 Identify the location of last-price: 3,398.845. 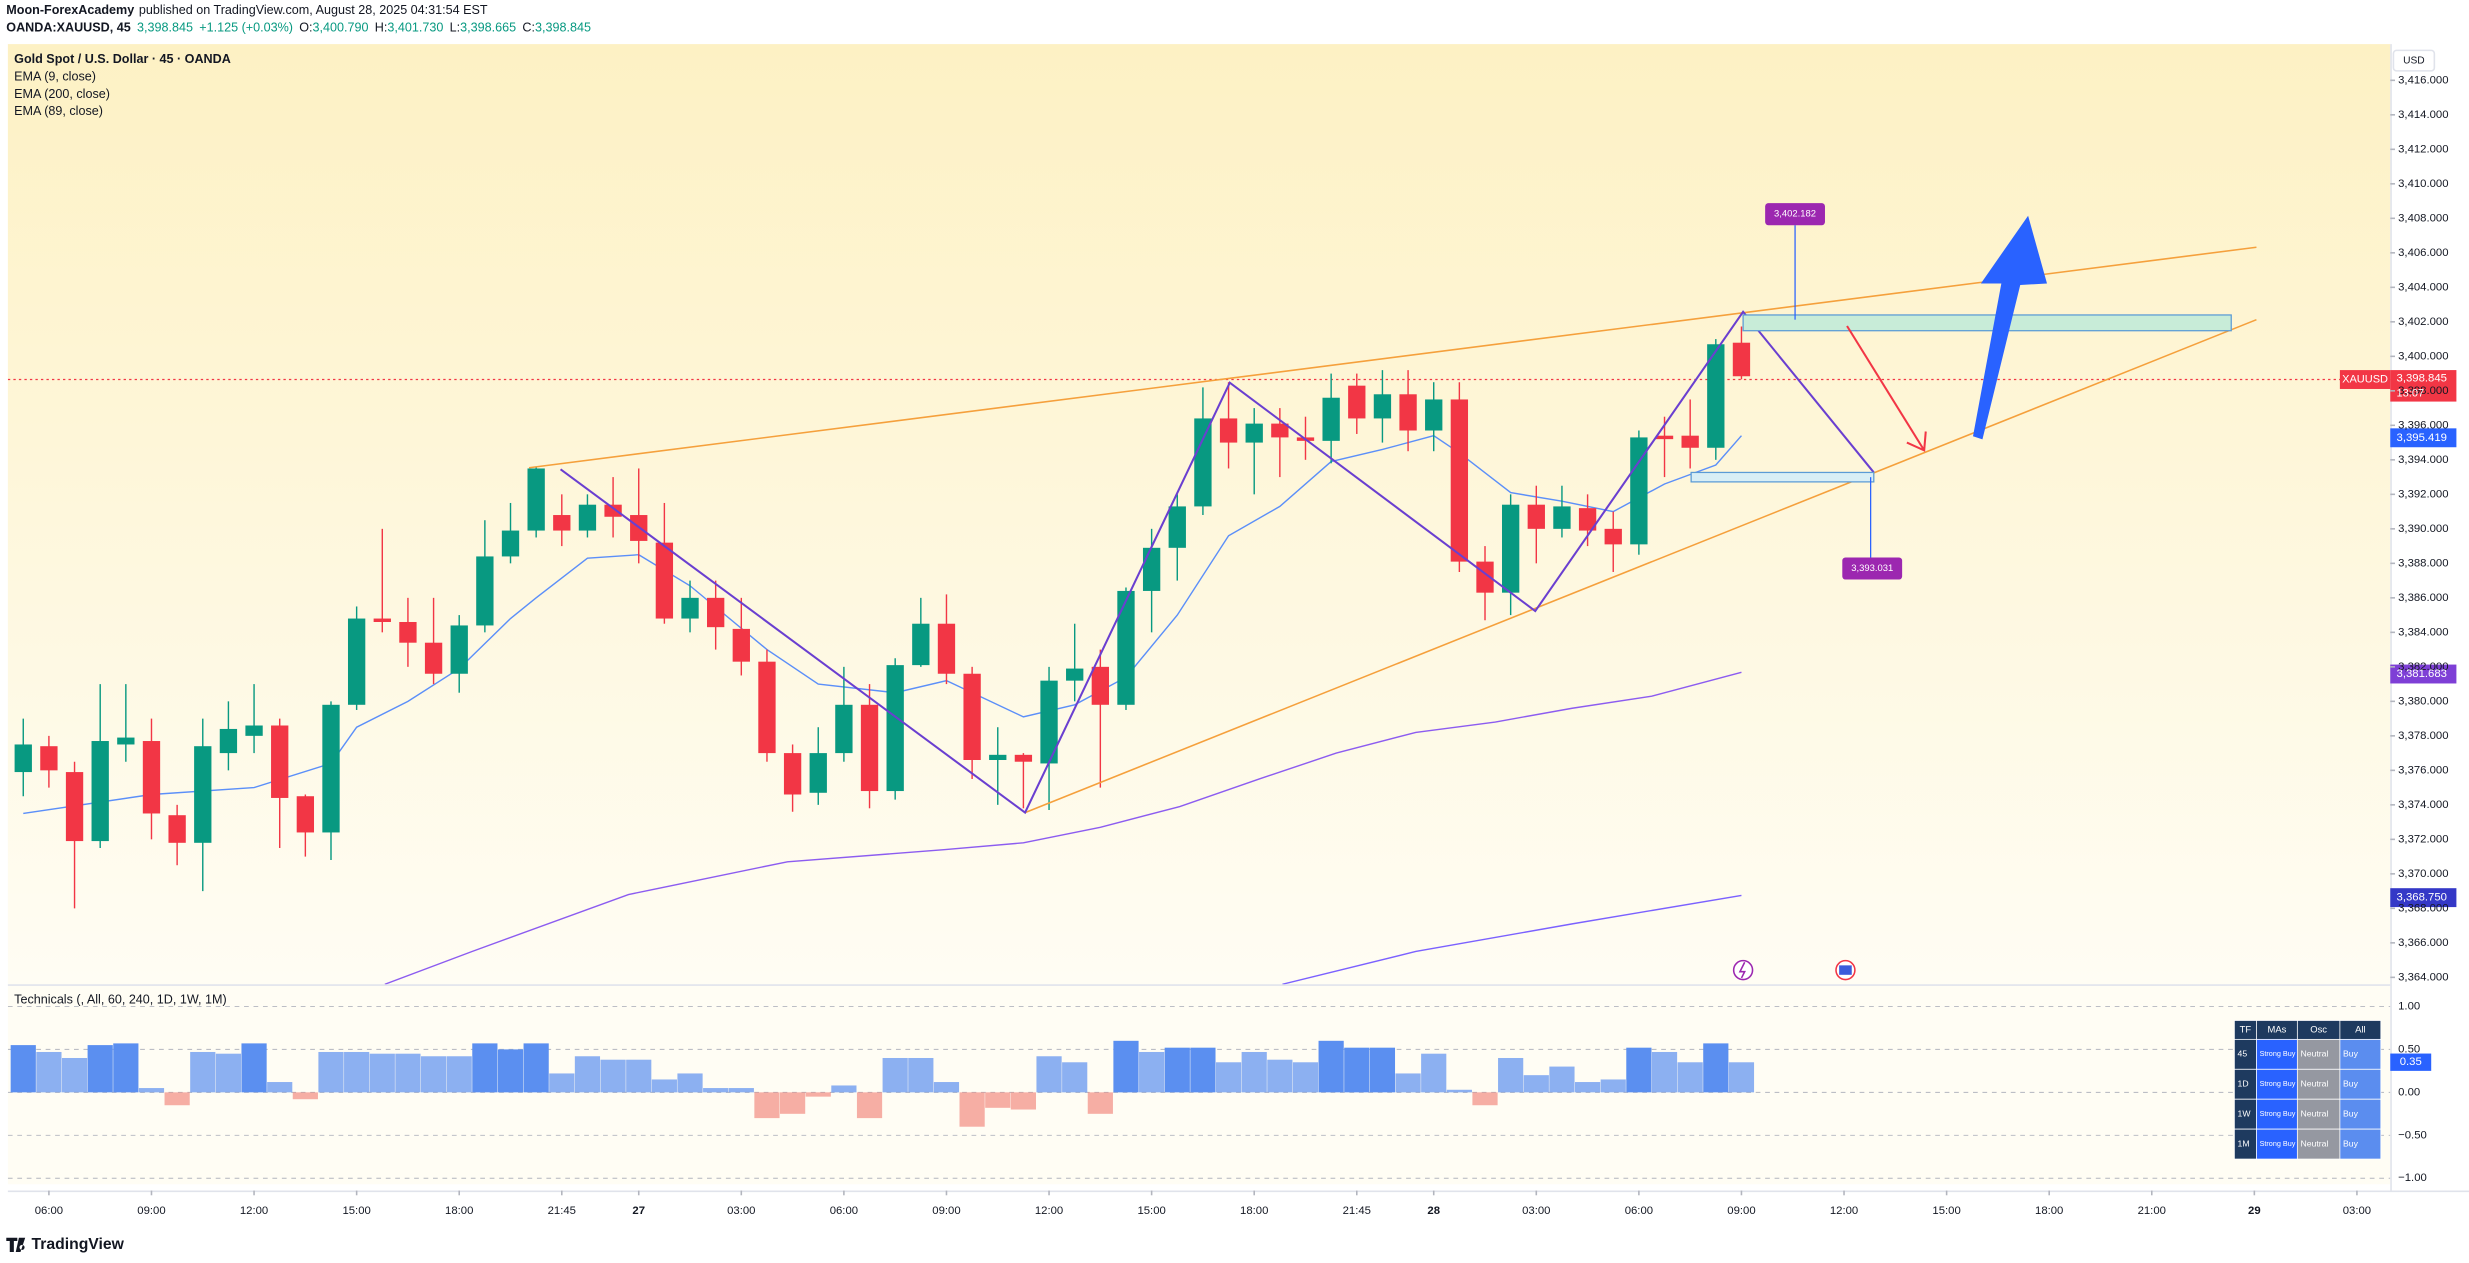
(2422, 379).